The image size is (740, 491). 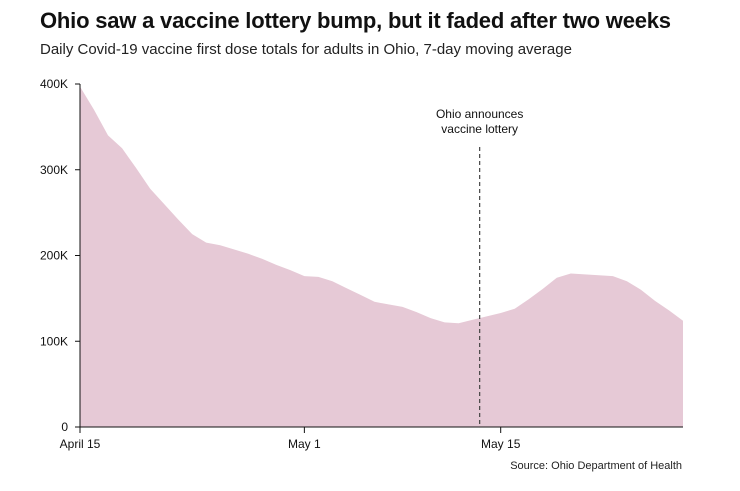 What do you see at coordinates (501, 444) in the screenshot?
I see `x-tick-label: May 15` at bounding box center [501, 444].